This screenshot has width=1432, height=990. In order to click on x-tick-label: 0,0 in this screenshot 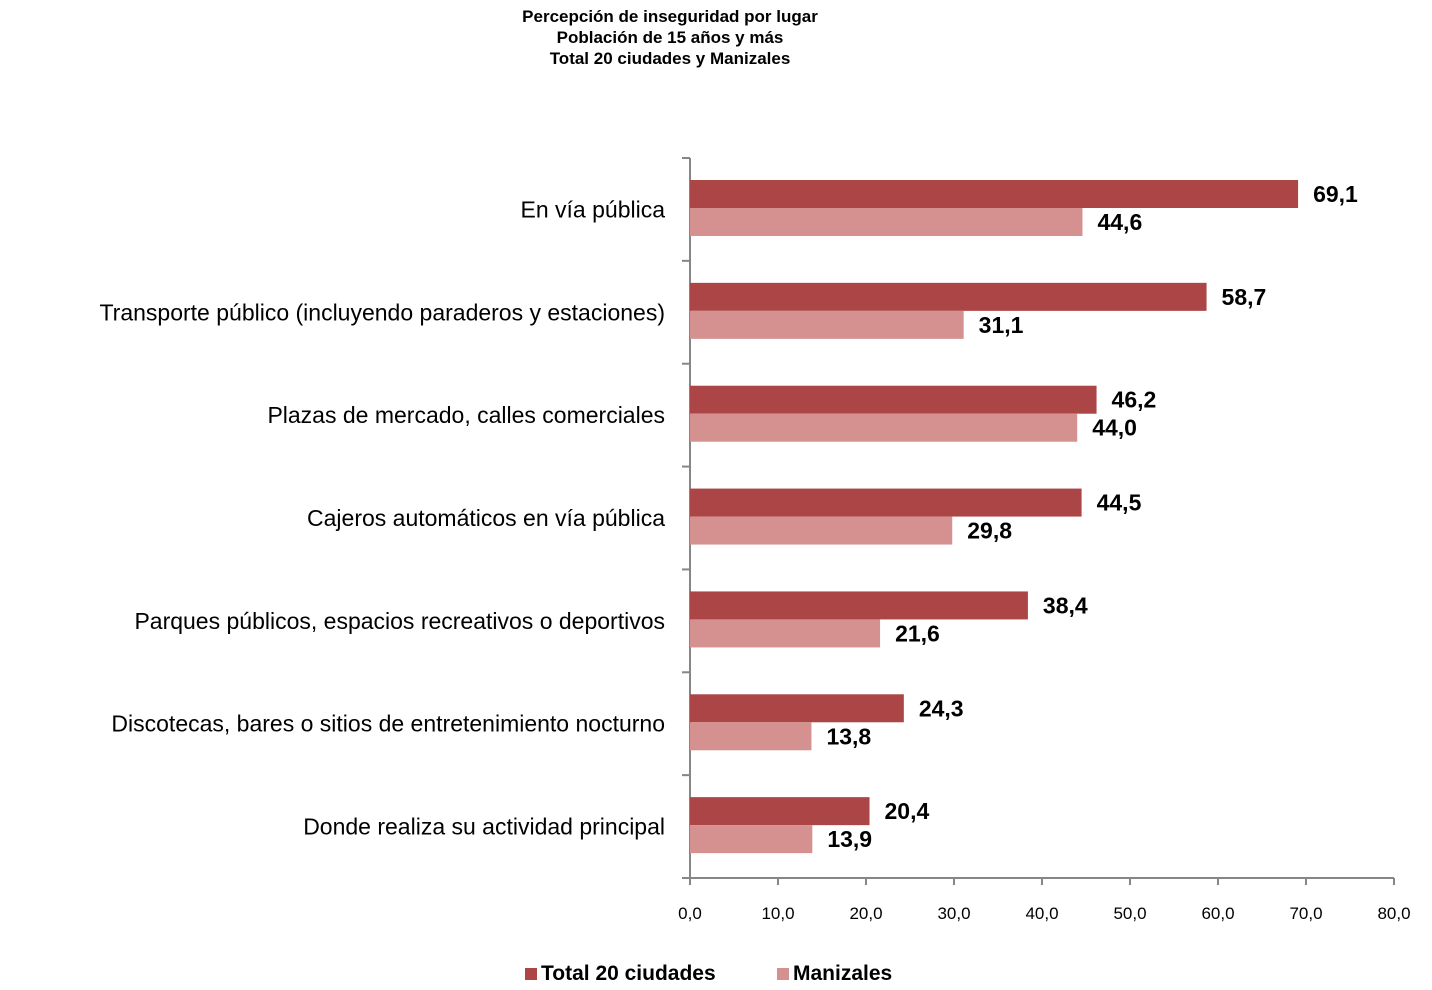, I will do `click(690, 913)`.